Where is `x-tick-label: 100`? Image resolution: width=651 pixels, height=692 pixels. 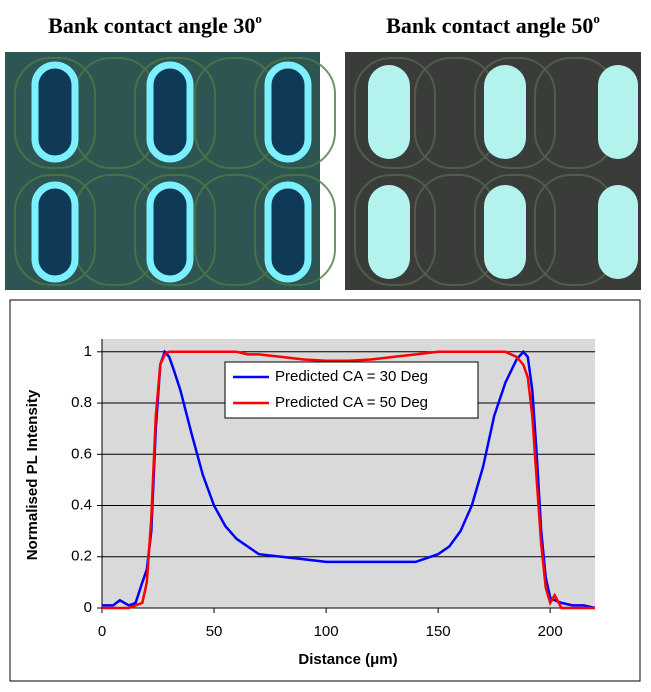 x-tick-label: 100 is located at coordinates (326, 631).